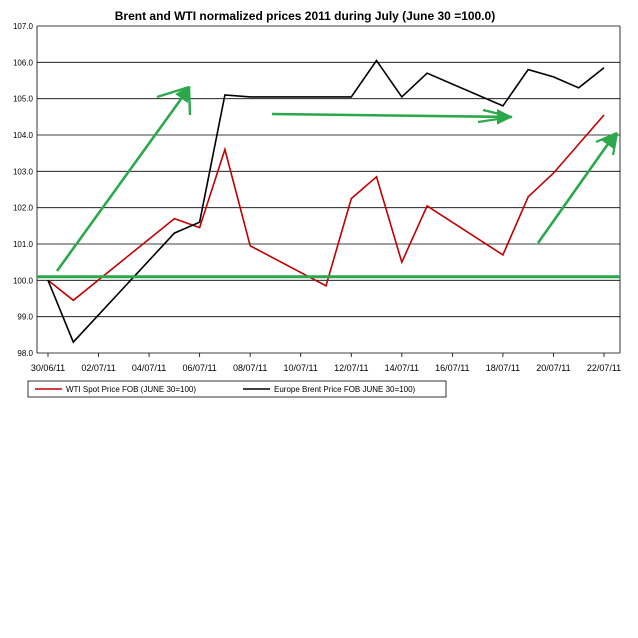 The width and height of the screenshot is (638, 638). What do you see at coordinates (98, 368) in the screenshot?
I see `x-tick-label: 02/07/11` at bounding box center [98, 368].